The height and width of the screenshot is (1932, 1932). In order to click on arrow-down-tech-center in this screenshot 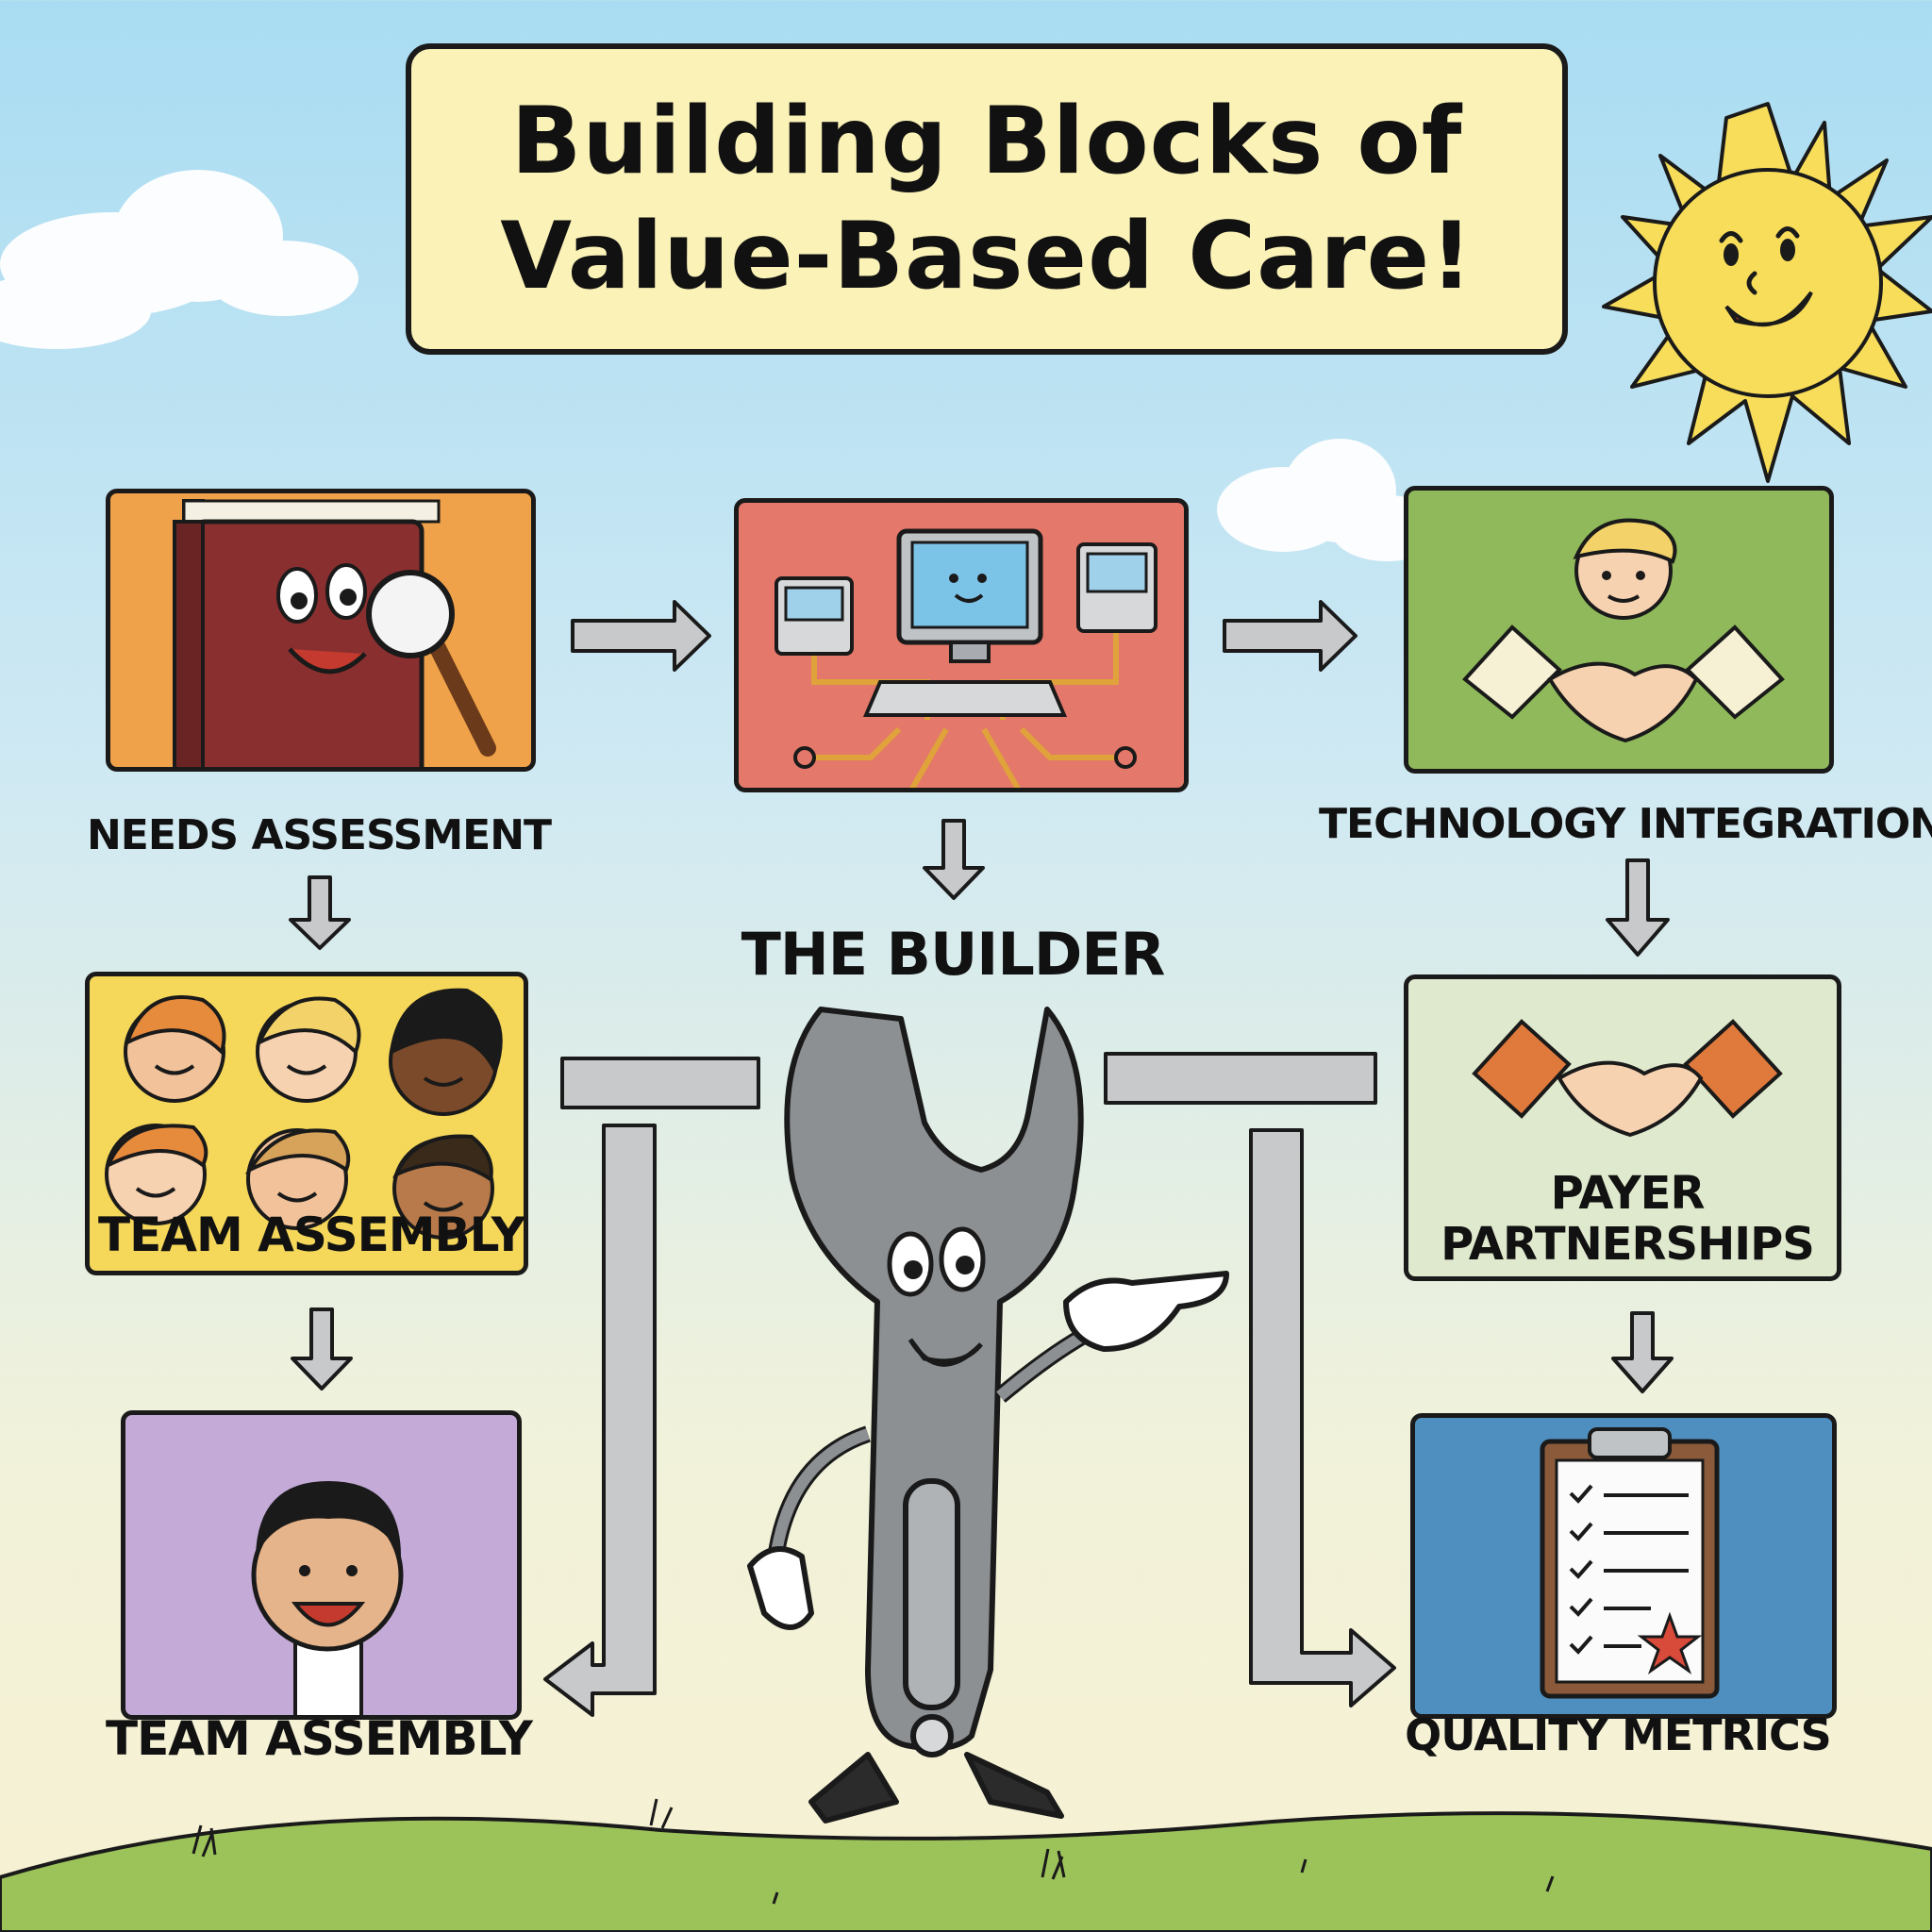, I will do `click(954, 860)`.